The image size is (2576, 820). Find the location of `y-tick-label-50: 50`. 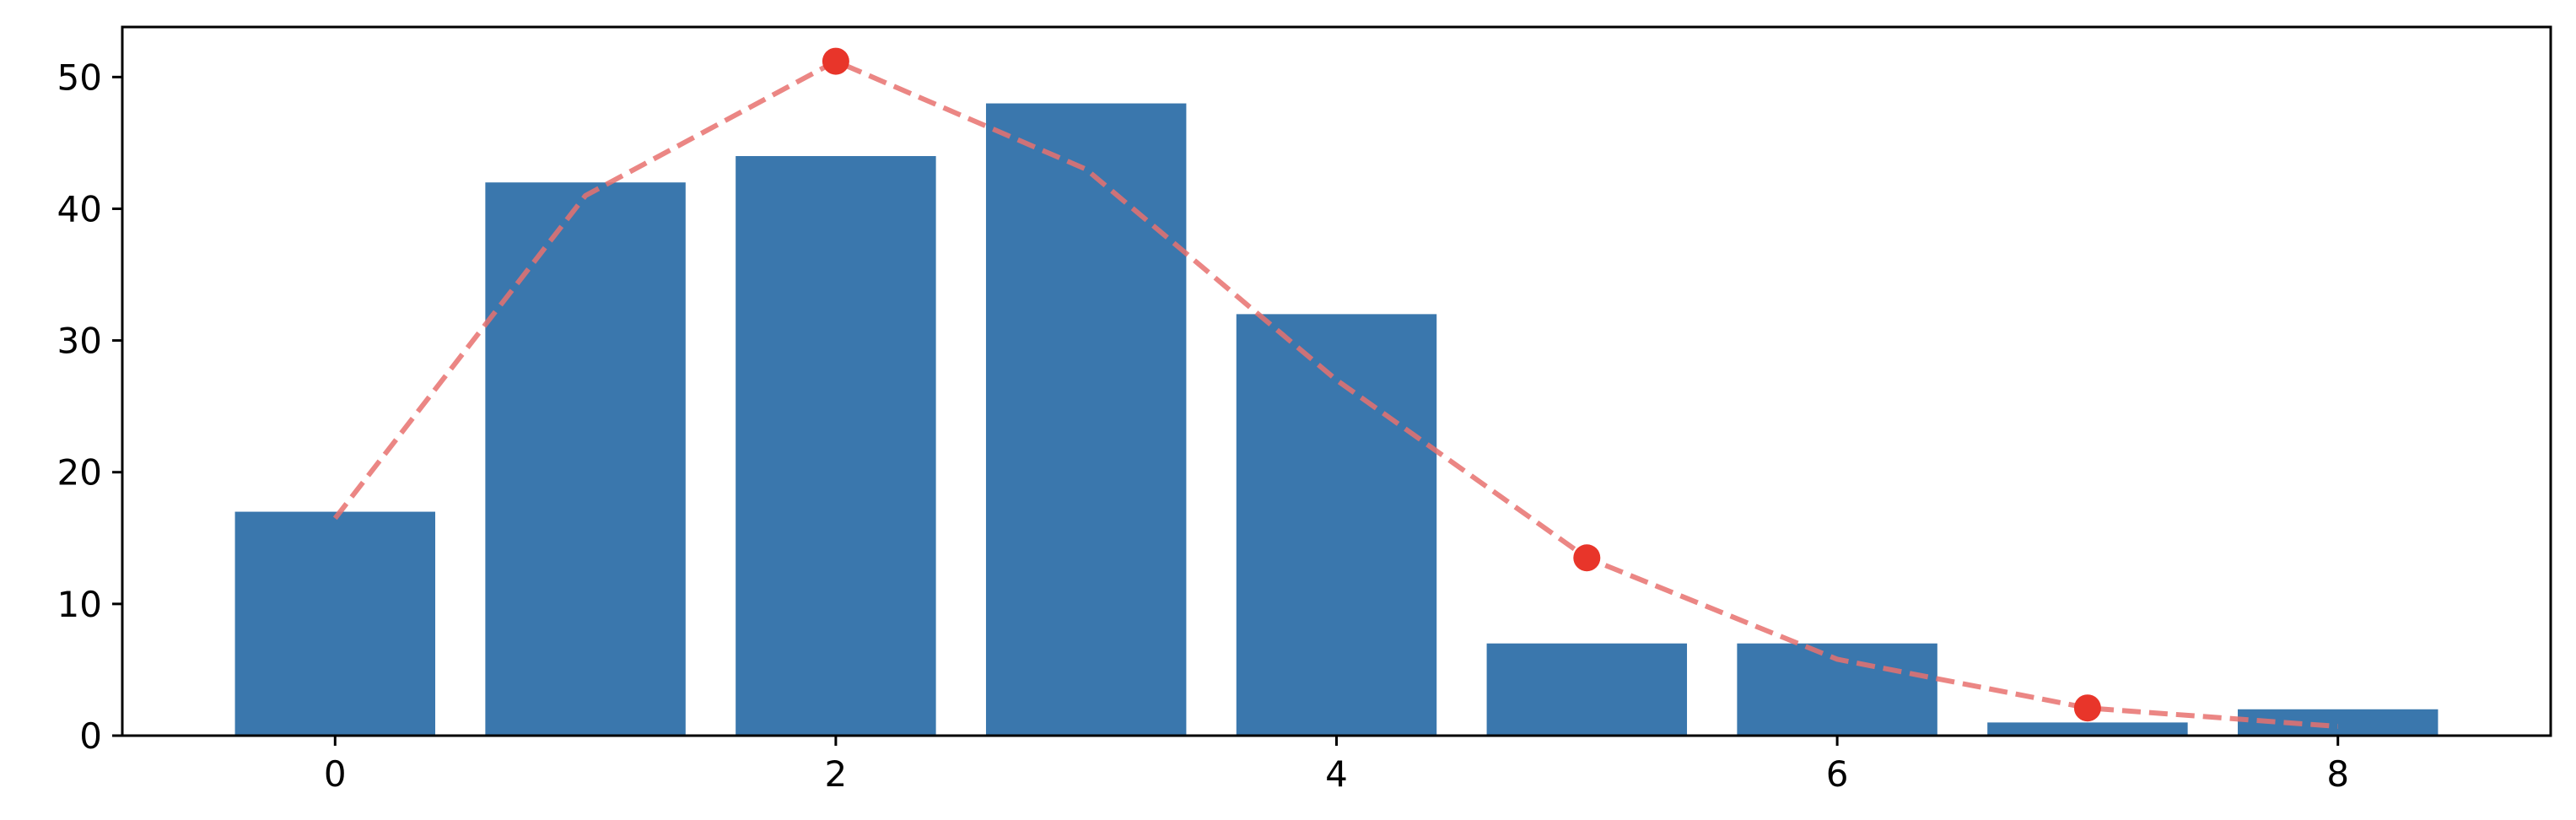

y-tick-label-50: 50 is located at coordinates (79, 77).